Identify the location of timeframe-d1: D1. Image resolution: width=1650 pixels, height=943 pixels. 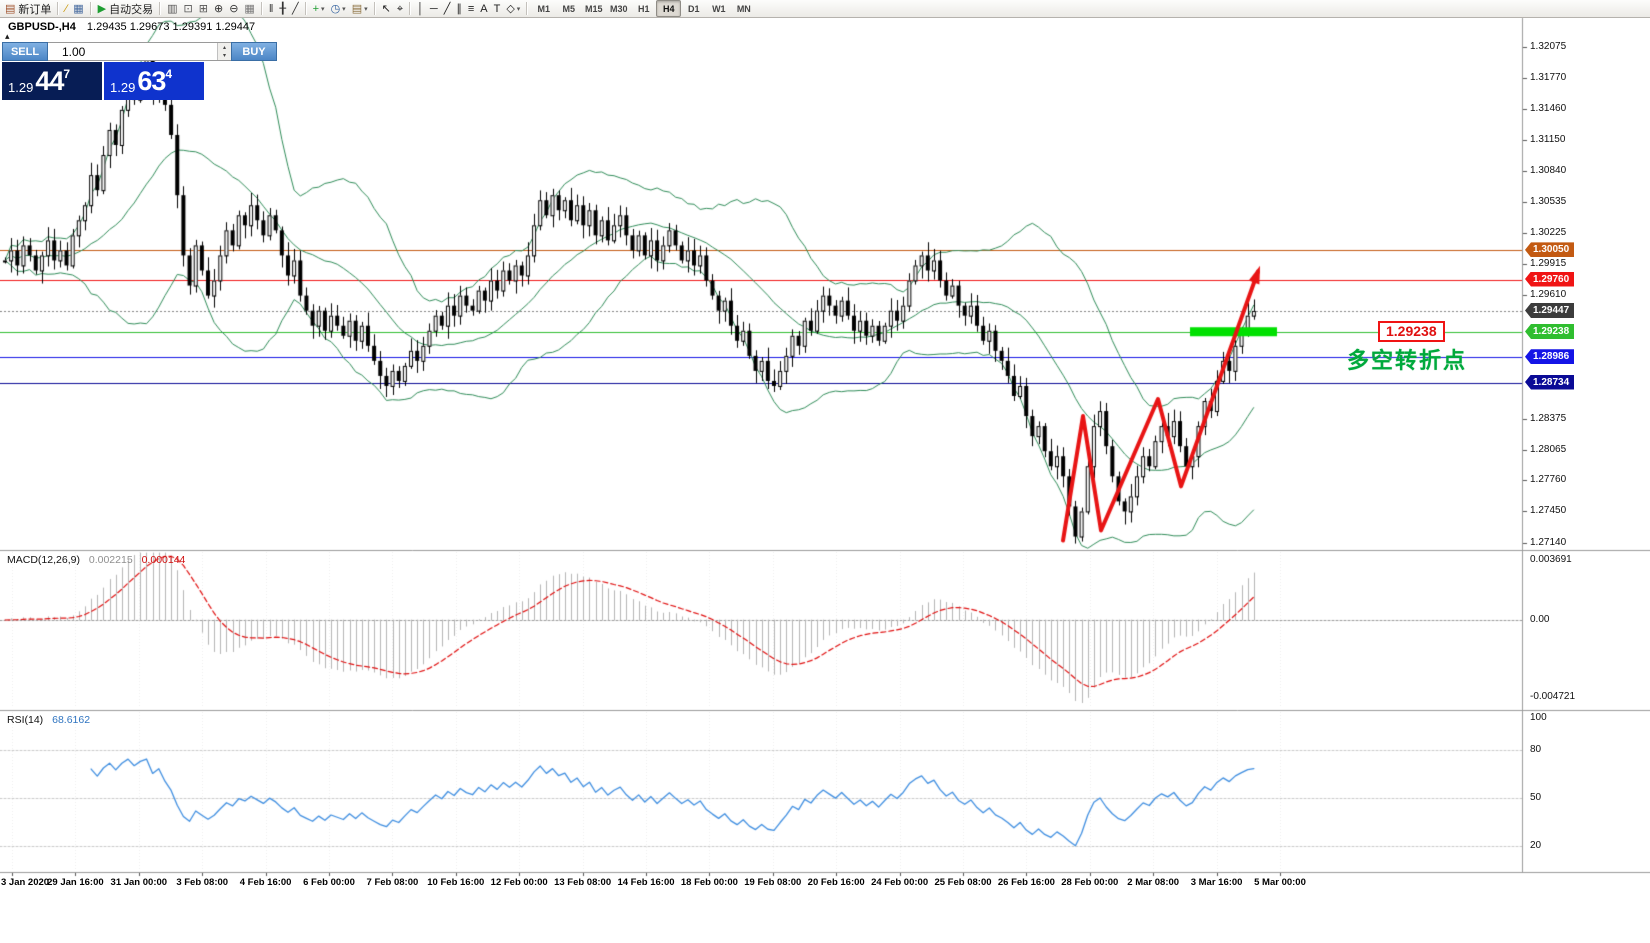
(694, 8).